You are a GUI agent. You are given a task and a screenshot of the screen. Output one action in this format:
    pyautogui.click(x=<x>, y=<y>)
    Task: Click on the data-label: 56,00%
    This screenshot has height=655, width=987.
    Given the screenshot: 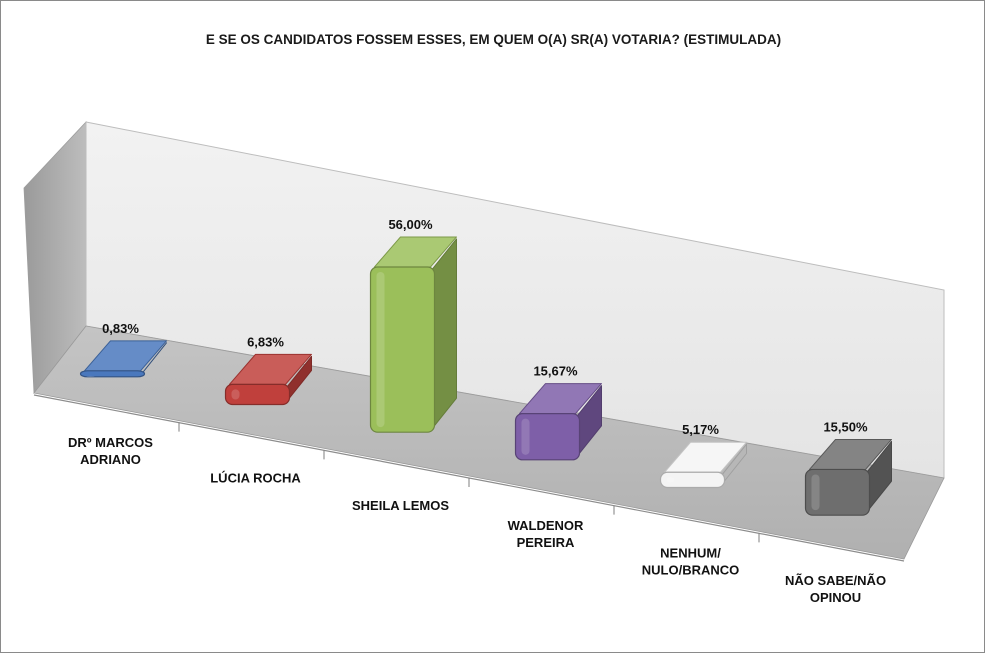 What is the action you would take?
    pyautogui.click(x=410, y=224)
    